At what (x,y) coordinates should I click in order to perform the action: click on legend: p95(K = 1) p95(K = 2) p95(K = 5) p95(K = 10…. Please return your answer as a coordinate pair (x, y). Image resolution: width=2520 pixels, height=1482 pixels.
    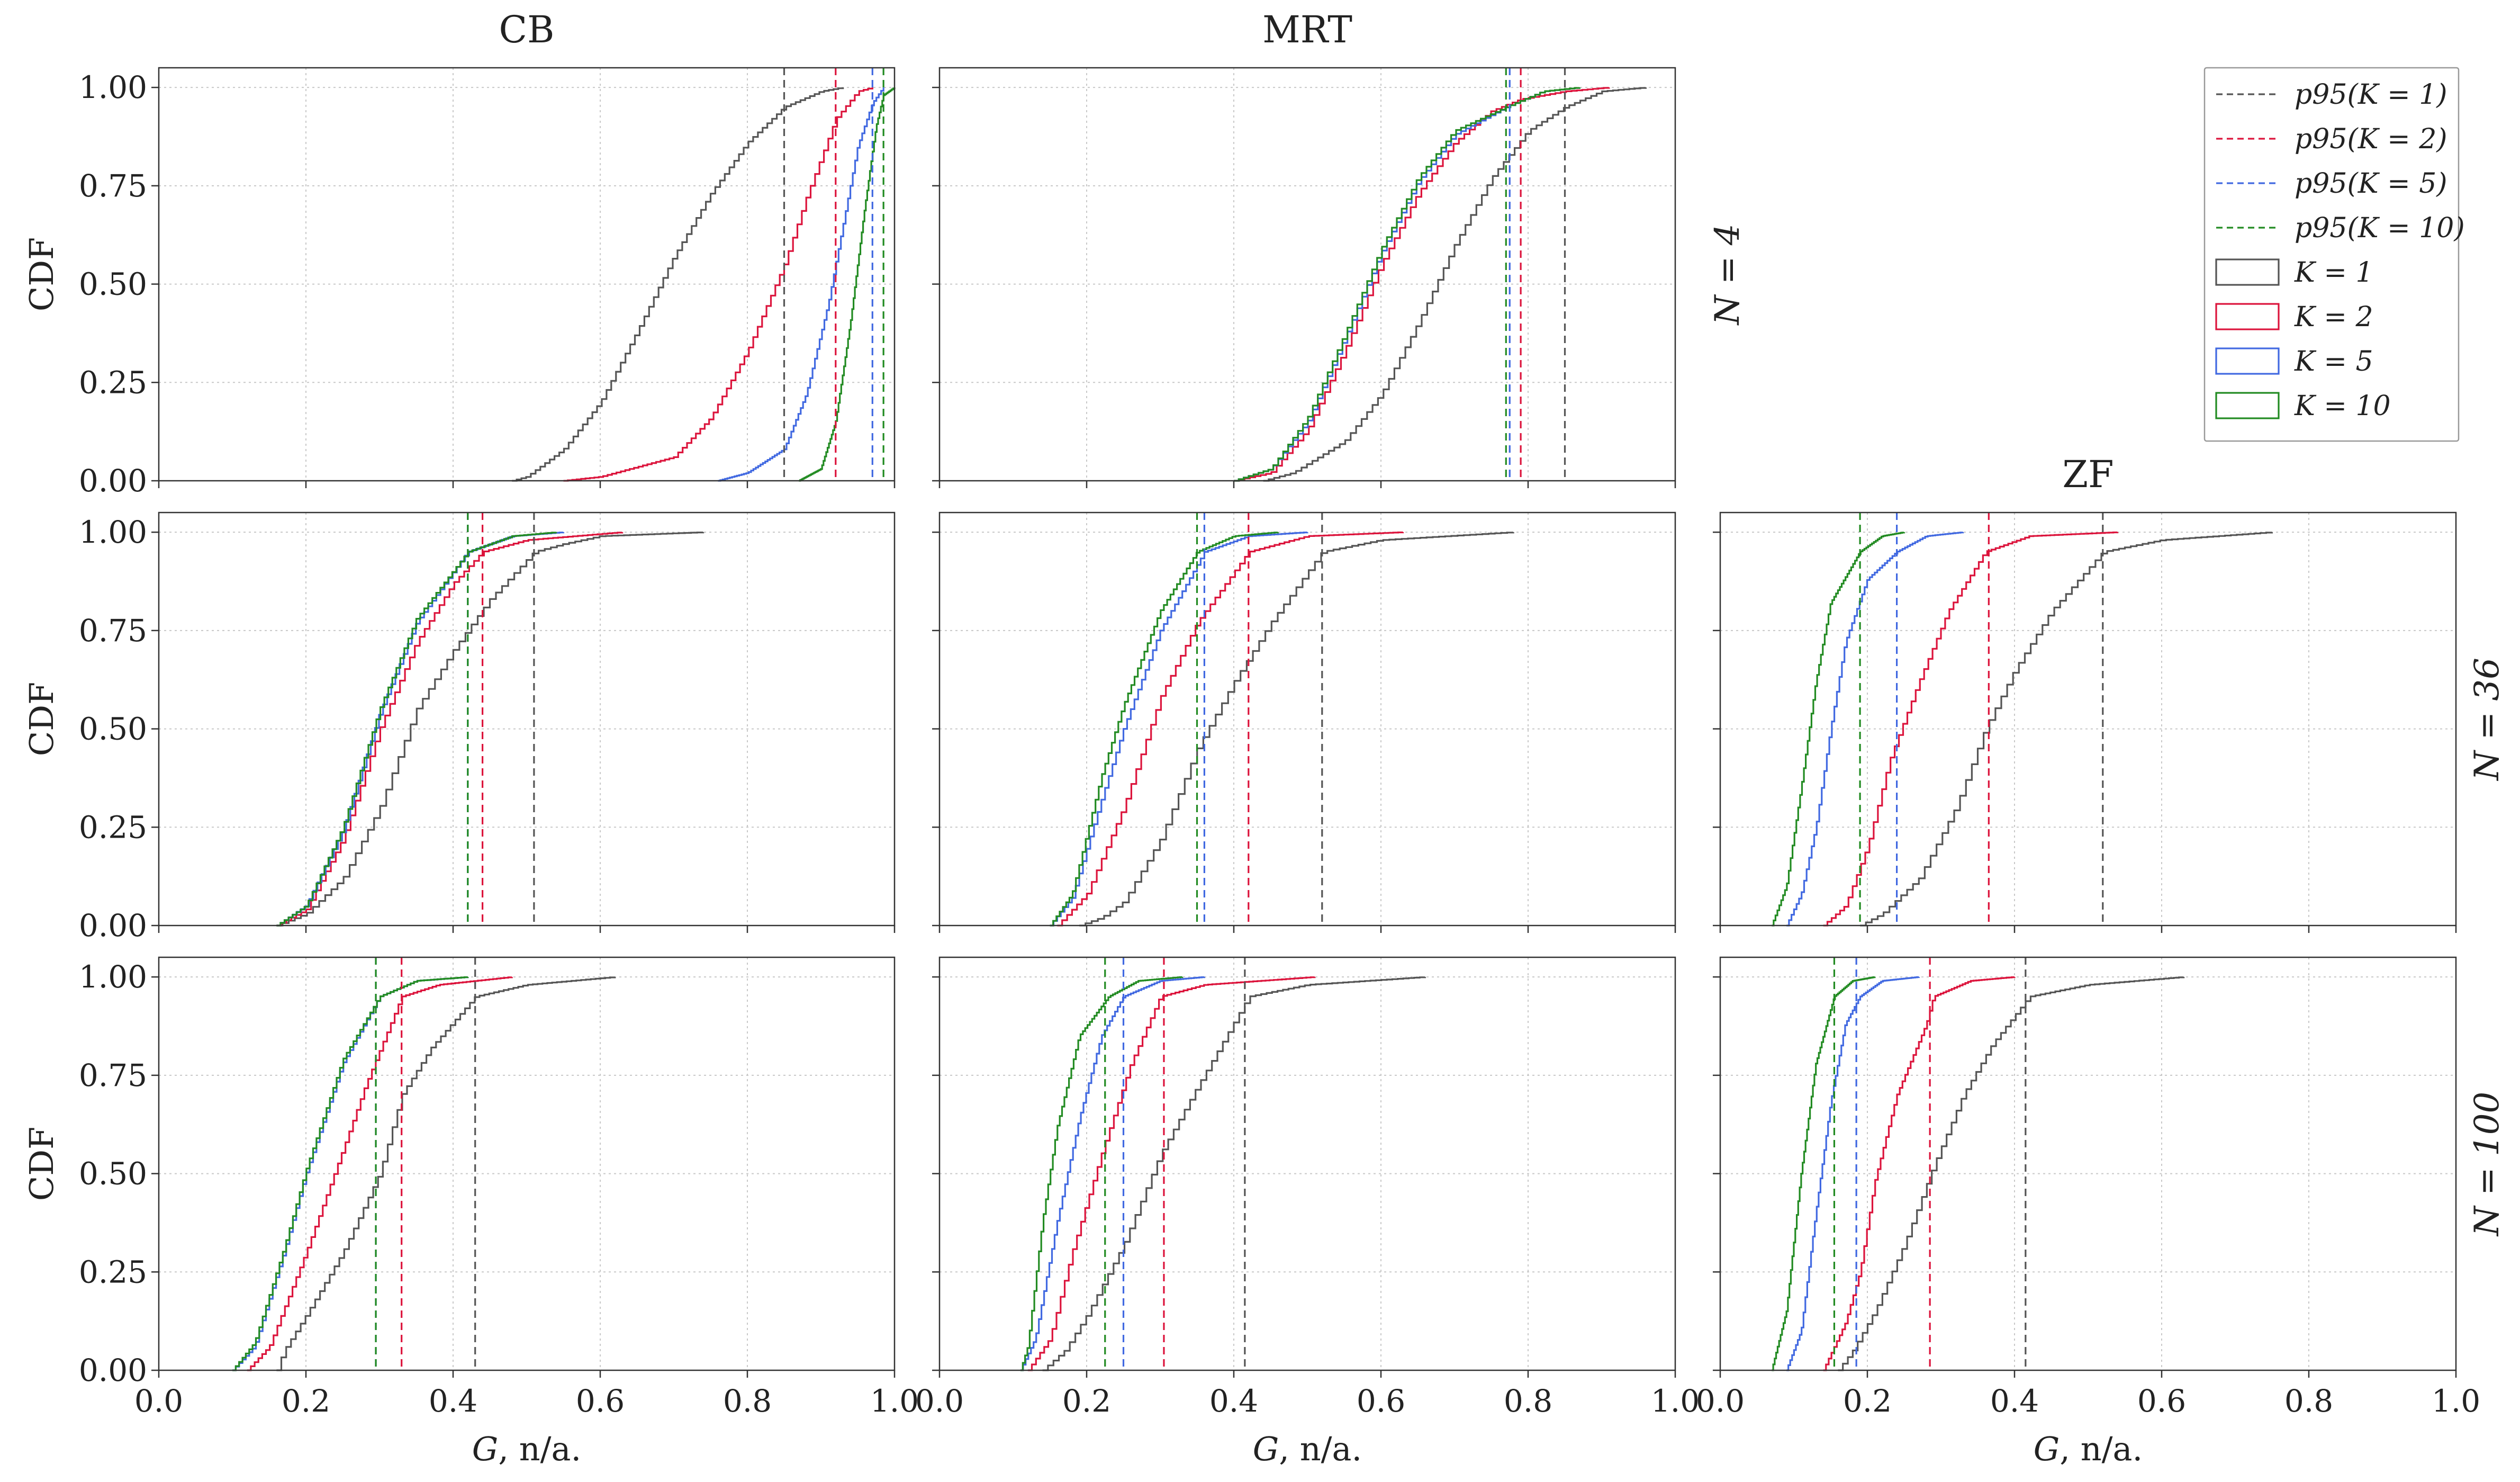
    Looking at the image, I should click on (2334, 254).